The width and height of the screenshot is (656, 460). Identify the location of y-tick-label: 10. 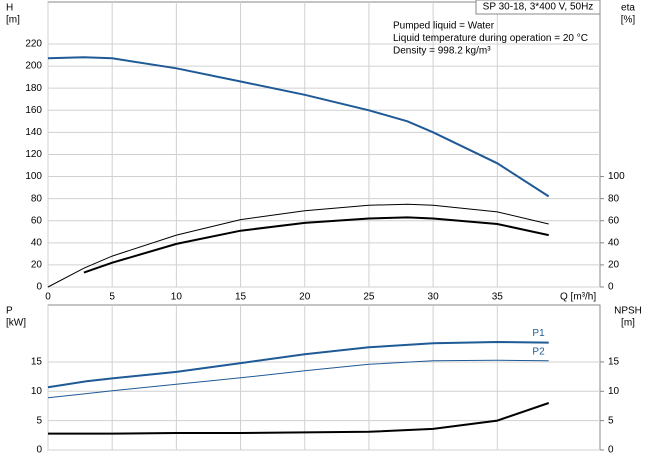
(37, 391).